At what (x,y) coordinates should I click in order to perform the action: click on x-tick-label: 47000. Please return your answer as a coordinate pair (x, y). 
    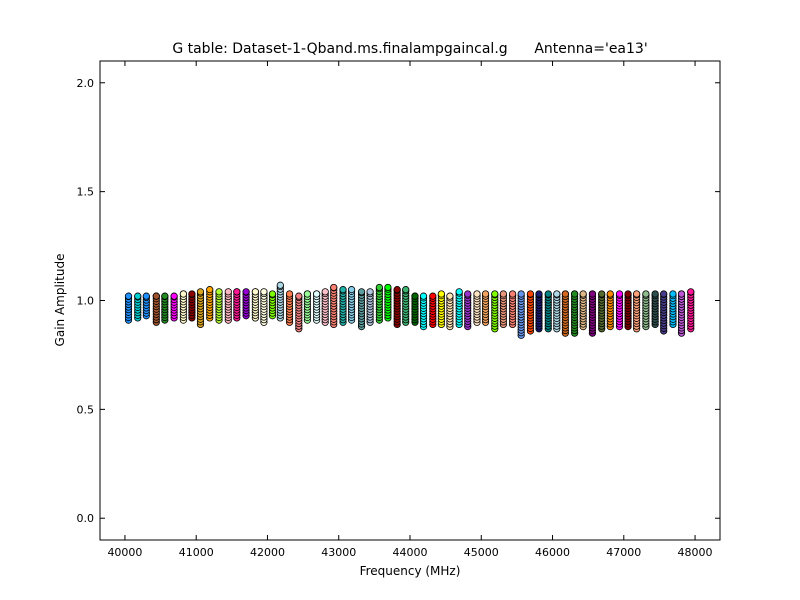
    Looking at the image, I should click on (623, 552).